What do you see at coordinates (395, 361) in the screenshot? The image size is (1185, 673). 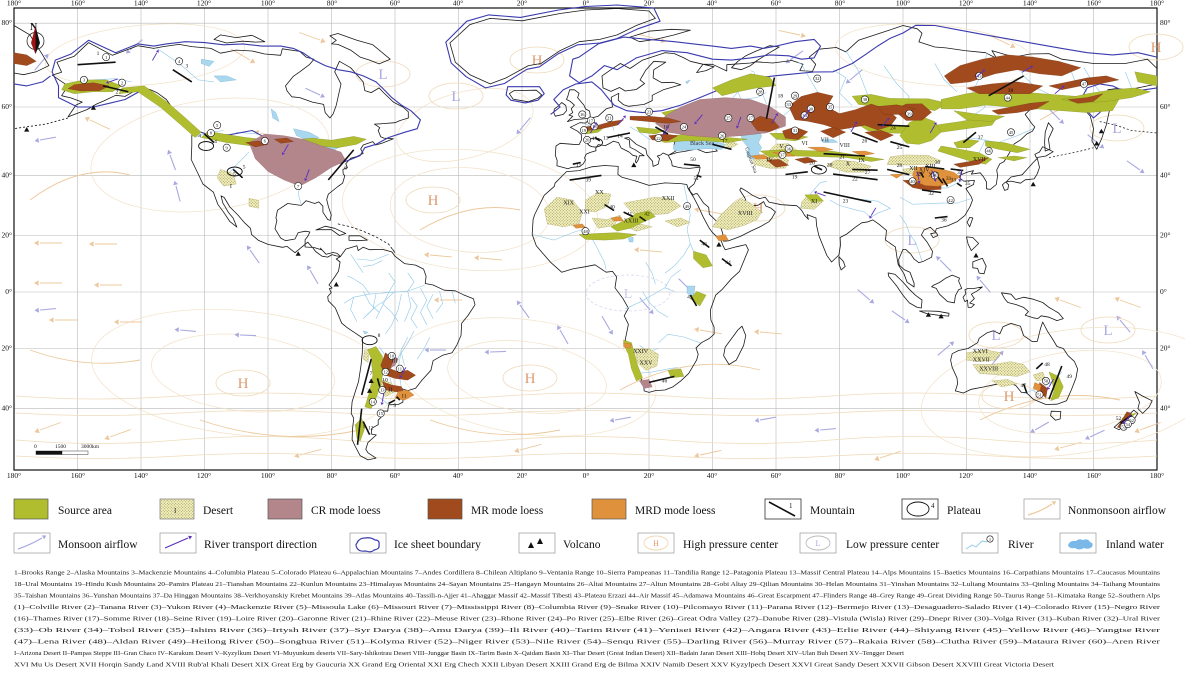 I see `svg-text: III` at bounding box center [395, 361].